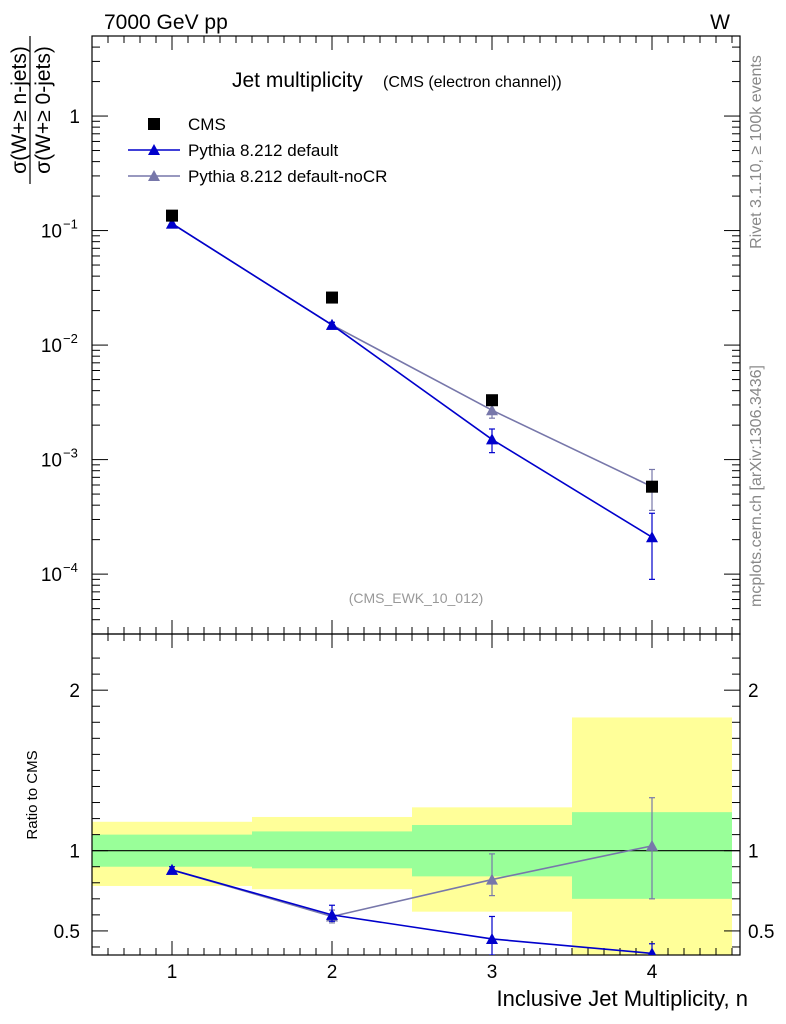 This screenshot has width=786, height=1024. Describe the element at coordinates (756, 486) in the screenshot. I see `mcplots-label: mcplots.cern.ch [arXiv:1306.3436]` at that location.